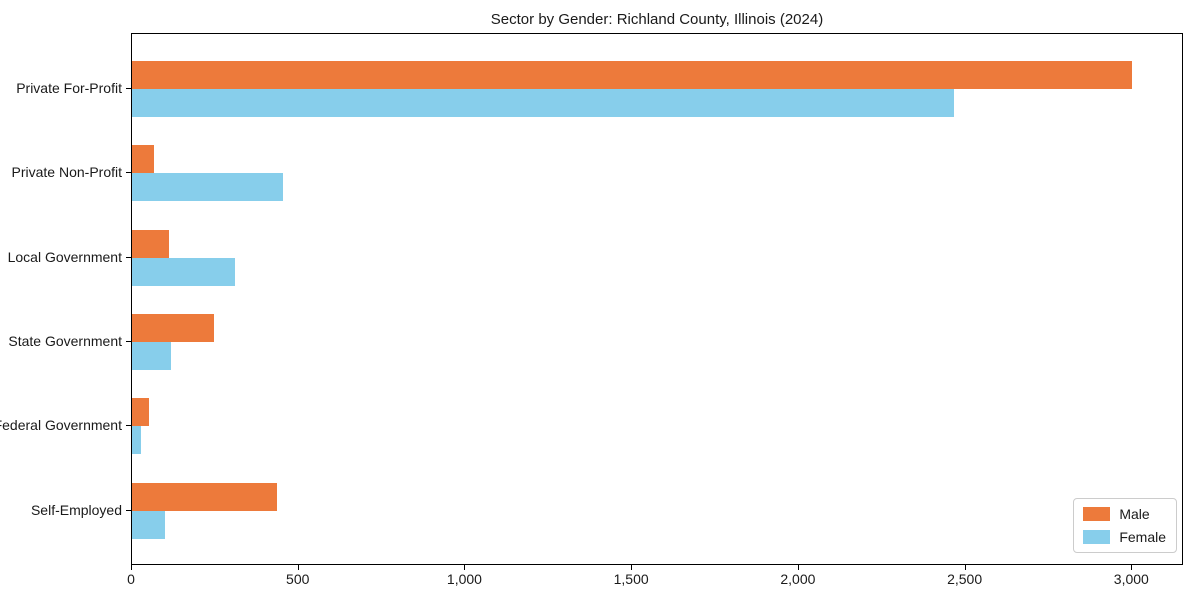 The height and width of the screenshot is (600, 1200). I want to click on legend-item-male: Male, so click(1124, 514).